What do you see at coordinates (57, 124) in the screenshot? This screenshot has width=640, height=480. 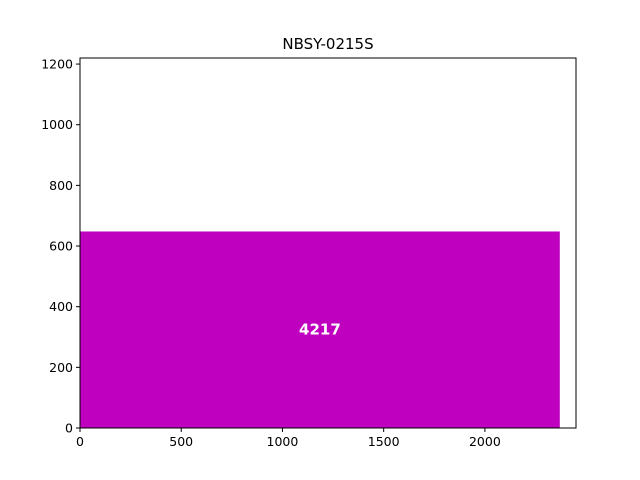 I see `y-tick-label: 1000` at bounding box center [57, 124].